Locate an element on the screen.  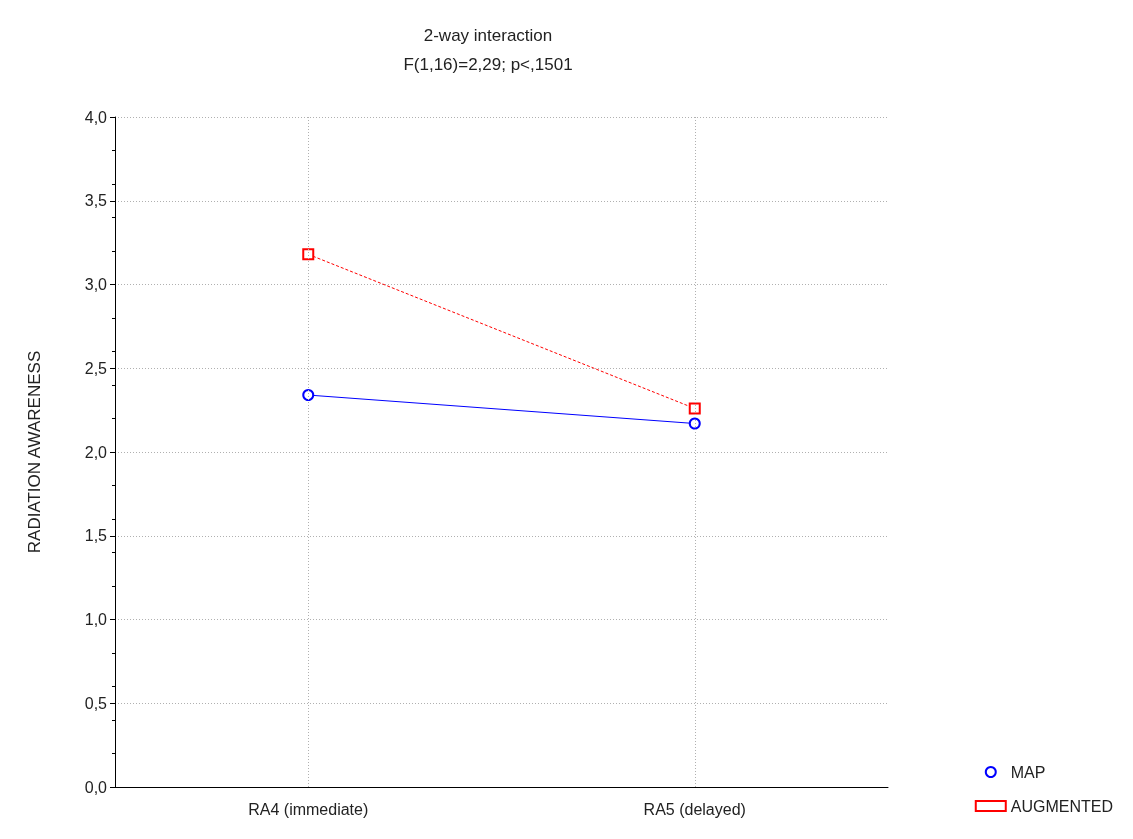
x-tick-label: RA5 (delayed) is located at coordinates (694, 809).